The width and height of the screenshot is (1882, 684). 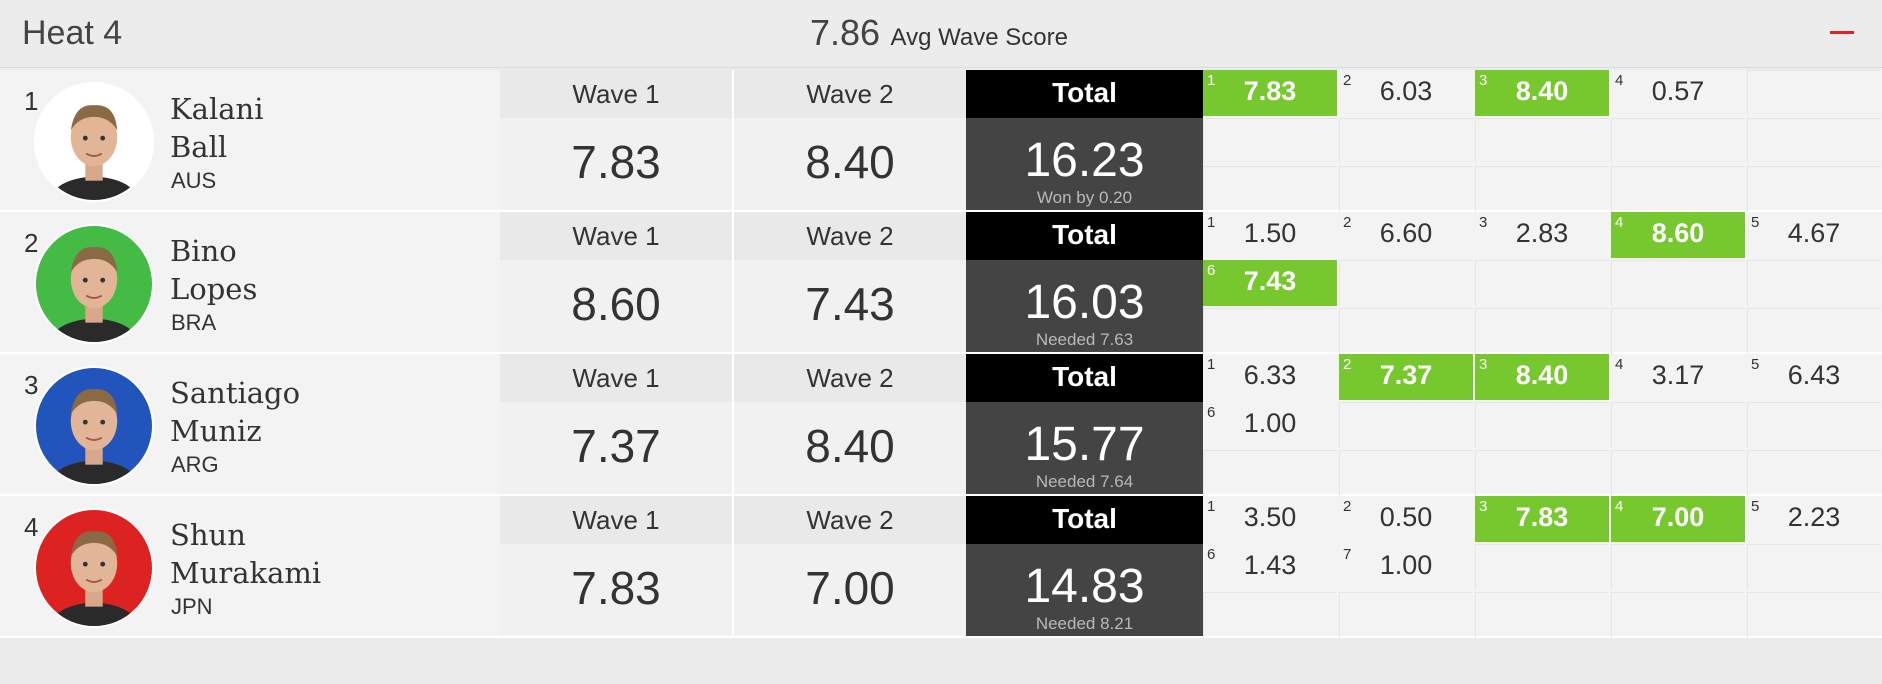 I want to click on wave-cell: 4 7.00, so click(x=1678, y=519).